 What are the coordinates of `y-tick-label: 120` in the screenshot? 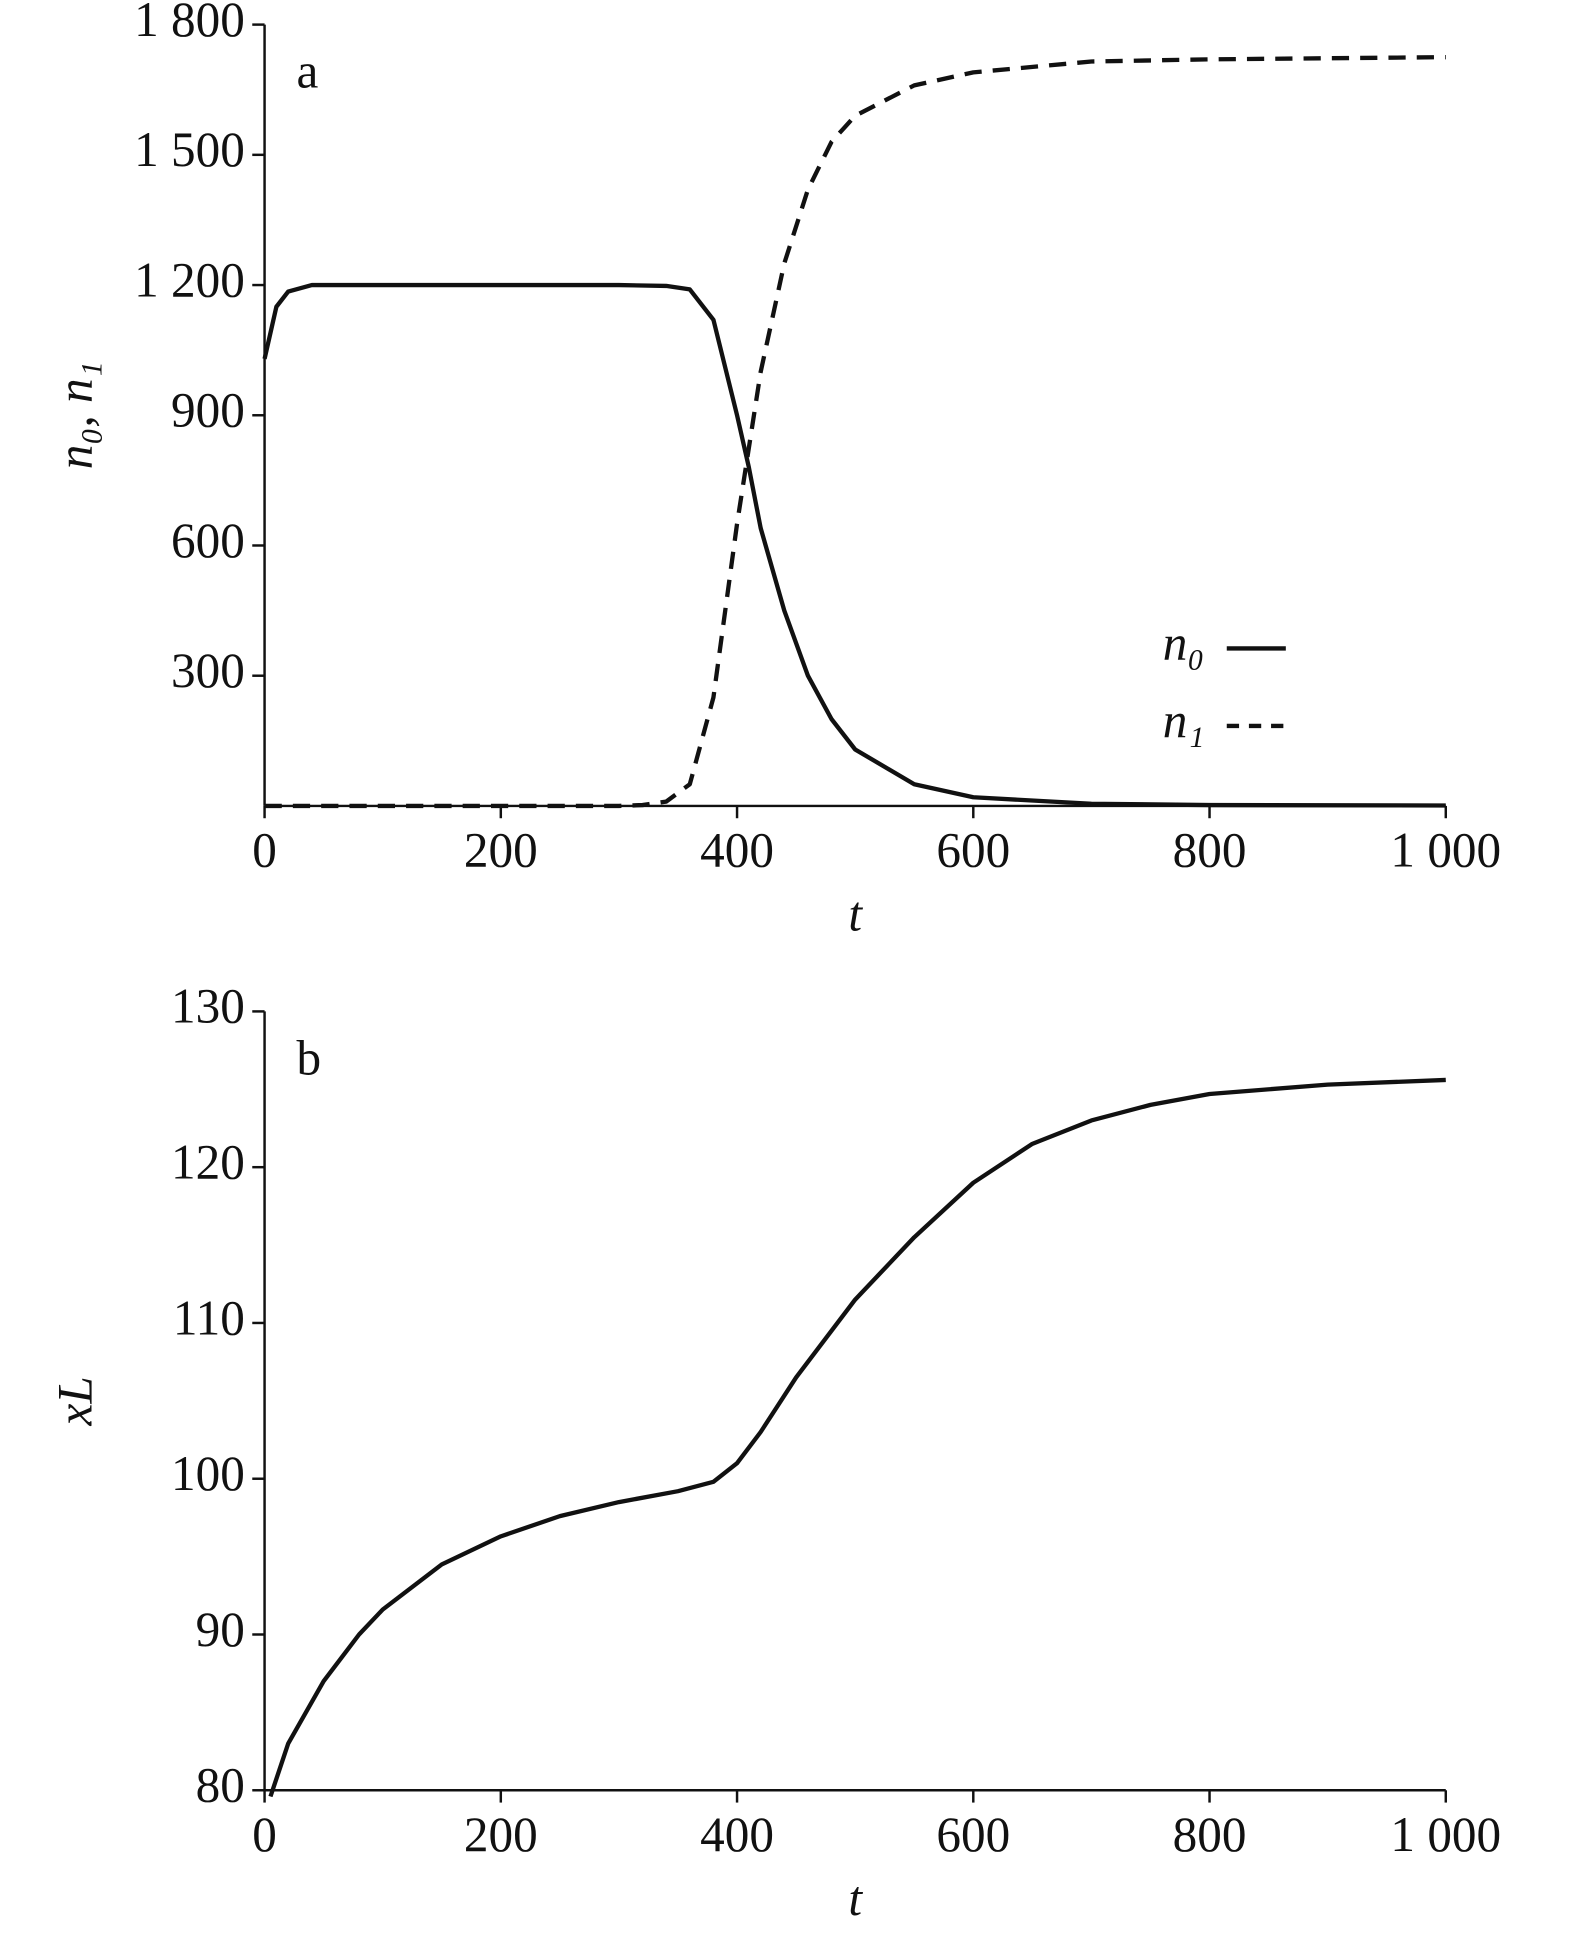 It's located at (208, 1161).